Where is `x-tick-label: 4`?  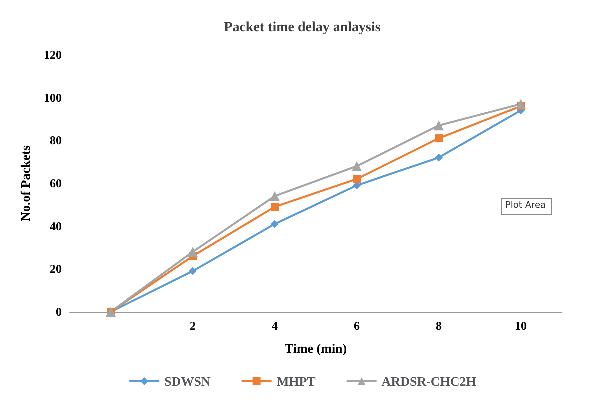 x-tick-label: 4 is located at coordinates (275, 326).